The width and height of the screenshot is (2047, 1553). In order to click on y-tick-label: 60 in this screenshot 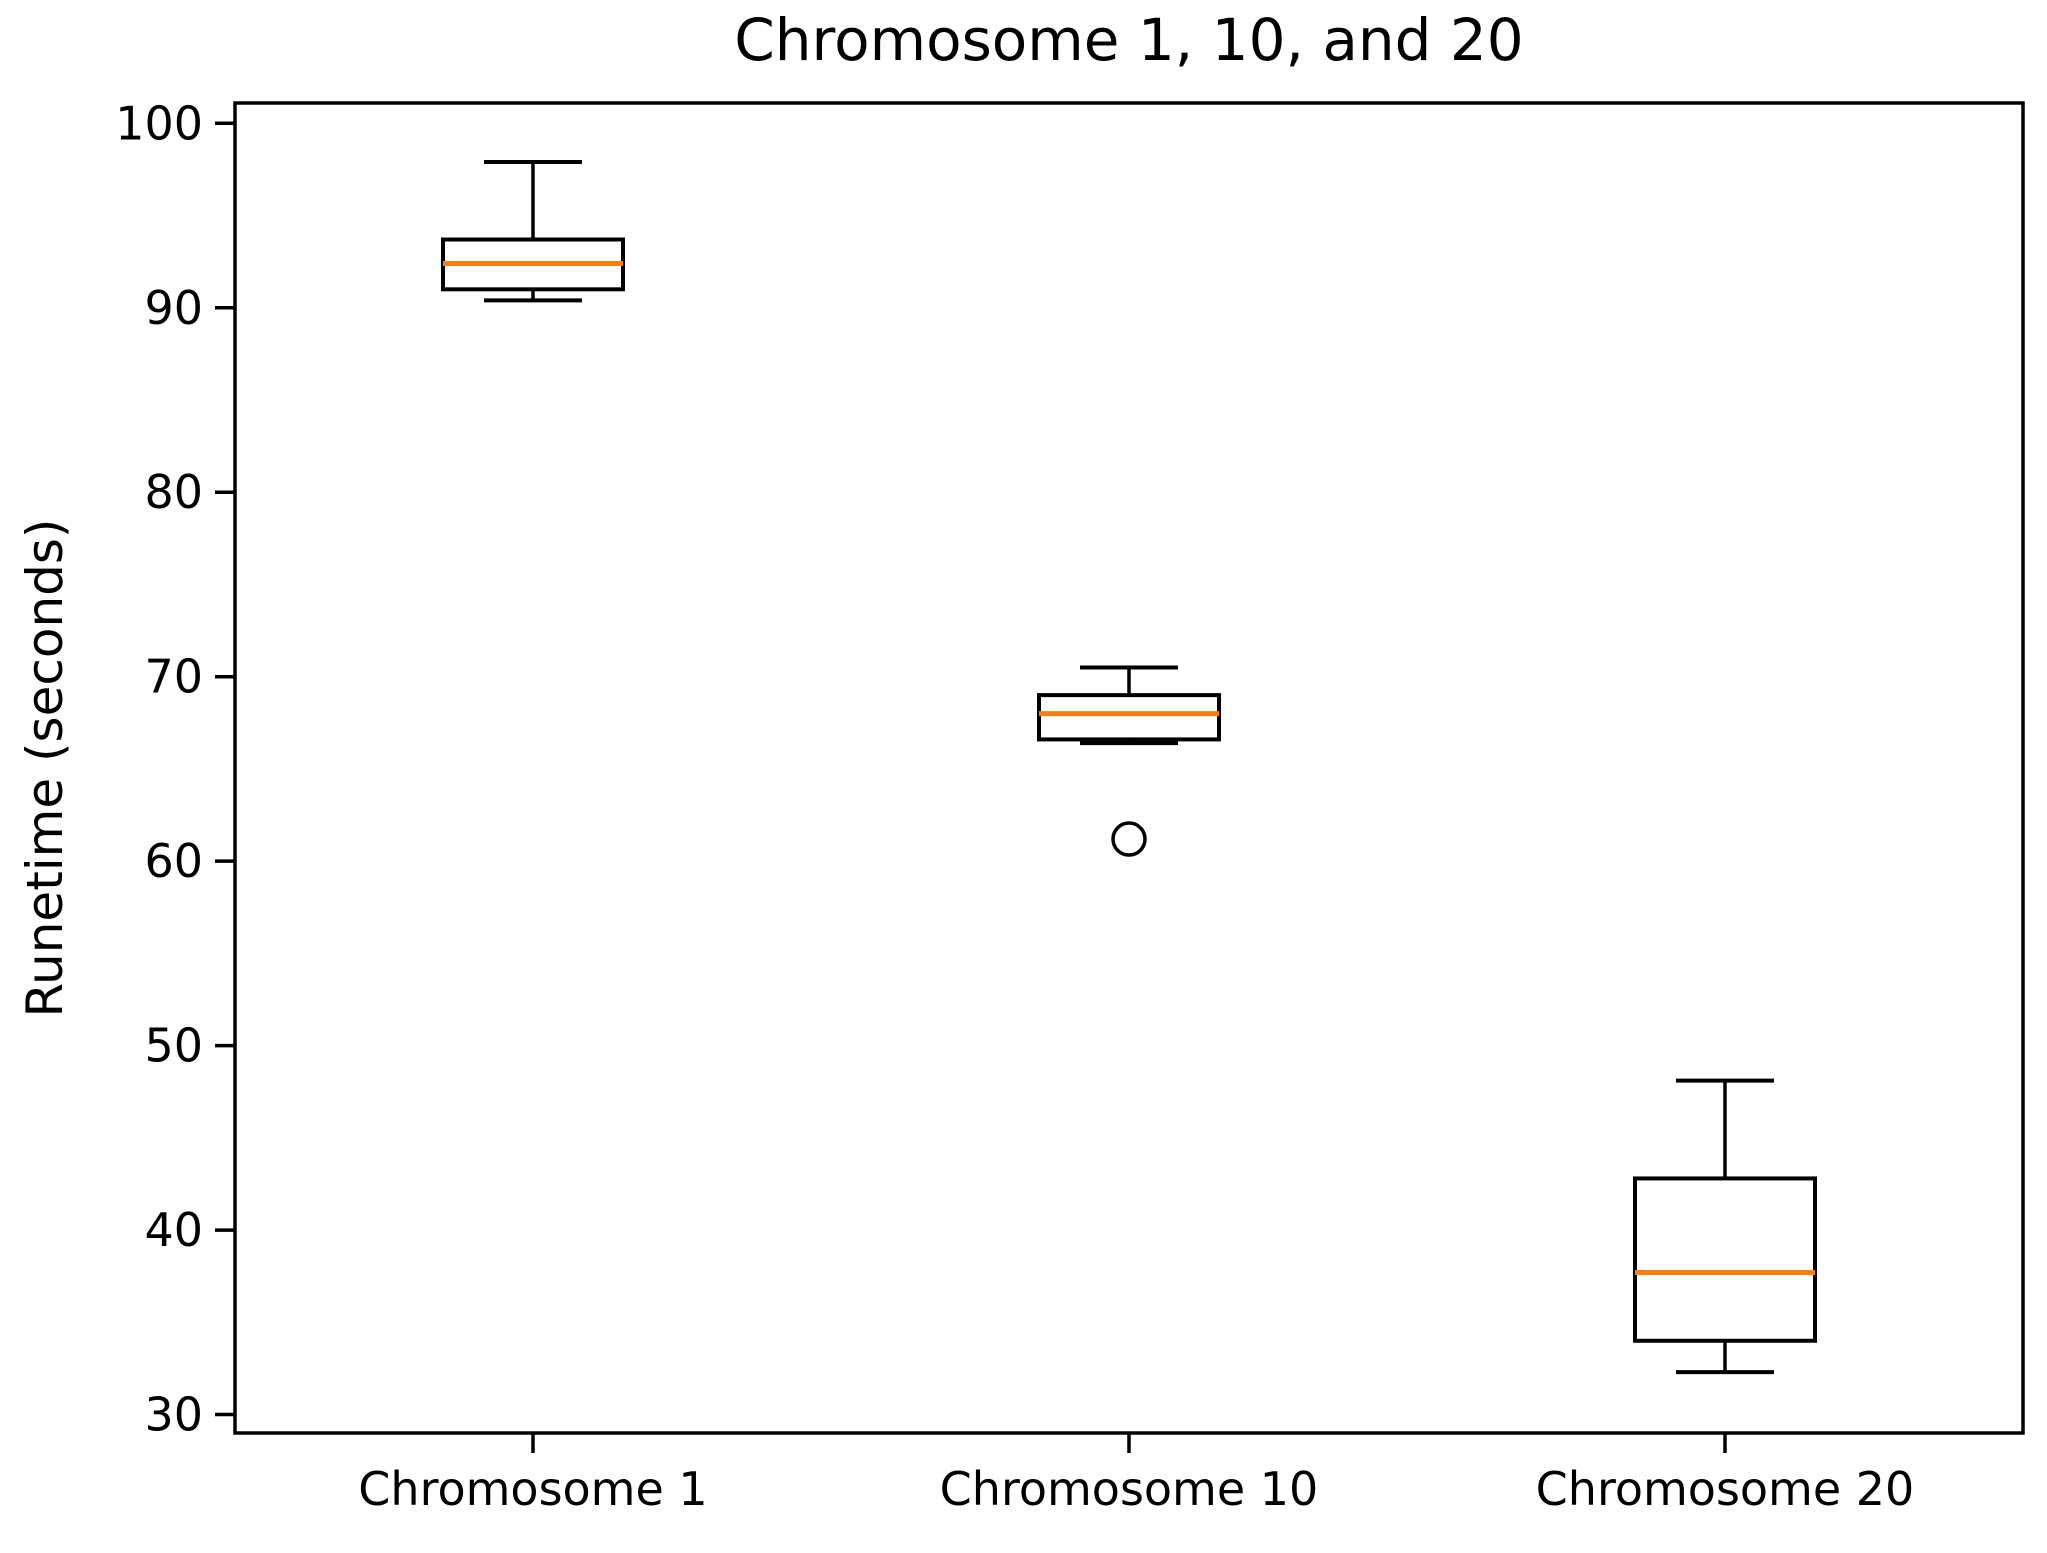, I will do `click(173, 861)`.